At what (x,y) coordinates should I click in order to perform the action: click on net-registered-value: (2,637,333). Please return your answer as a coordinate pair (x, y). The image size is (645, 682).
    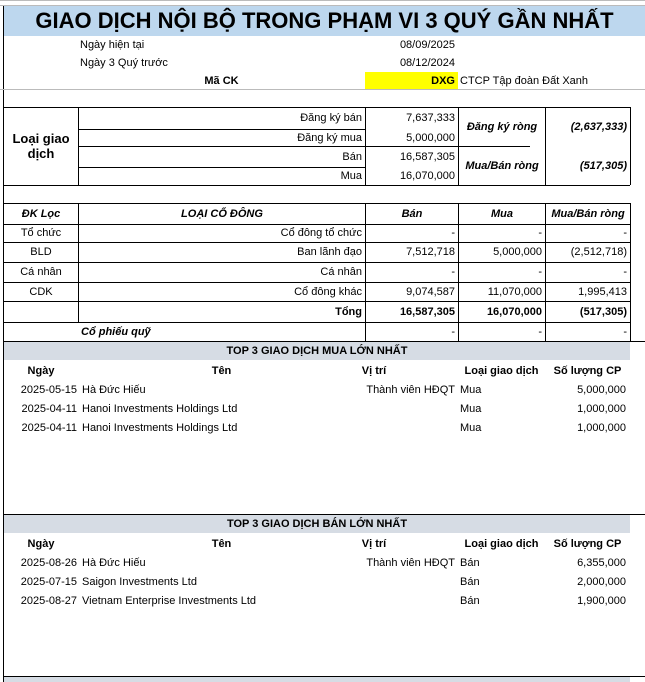
    Looking at the image, I should click on (598, 126).